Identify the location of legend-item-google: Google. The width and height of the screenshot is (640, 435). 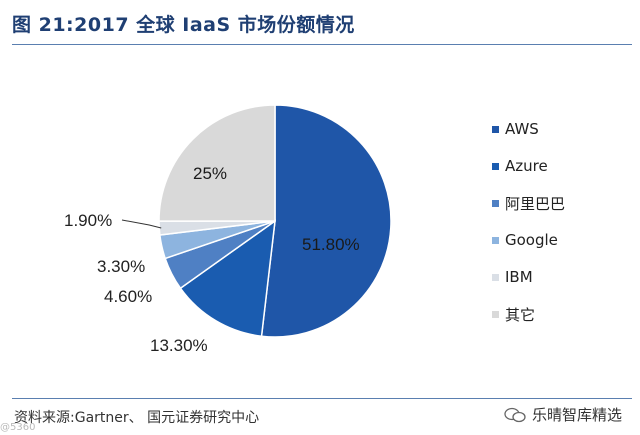
(562, 240).